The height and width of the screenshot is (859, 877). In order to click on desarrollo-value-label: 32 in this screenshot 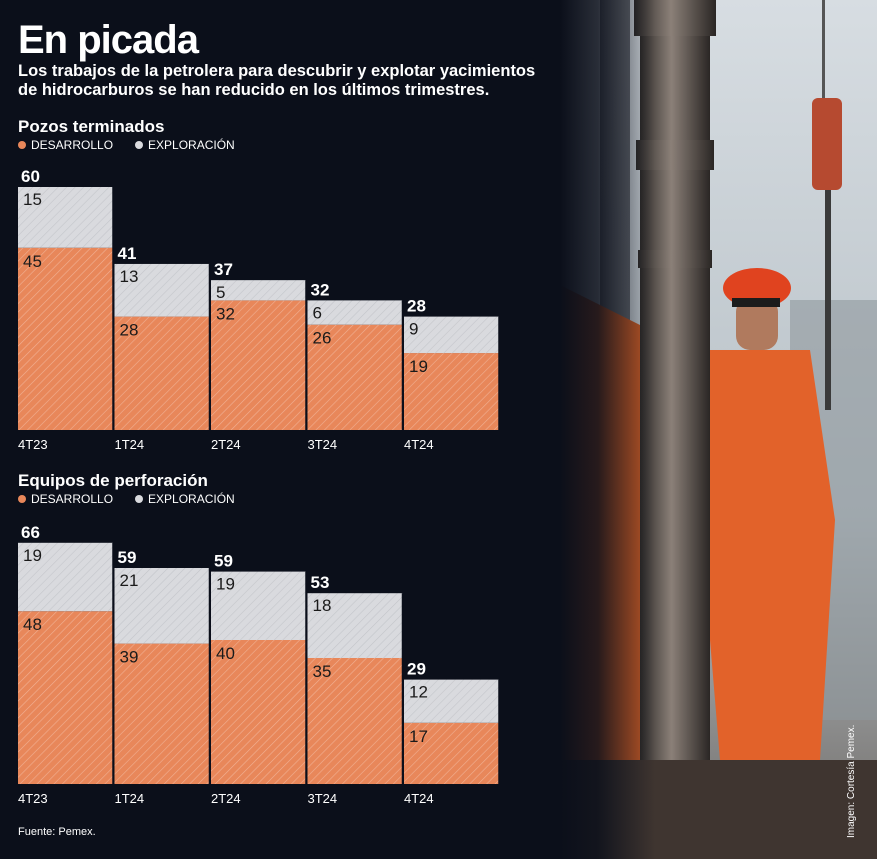, I will do `click(225, 313)`.